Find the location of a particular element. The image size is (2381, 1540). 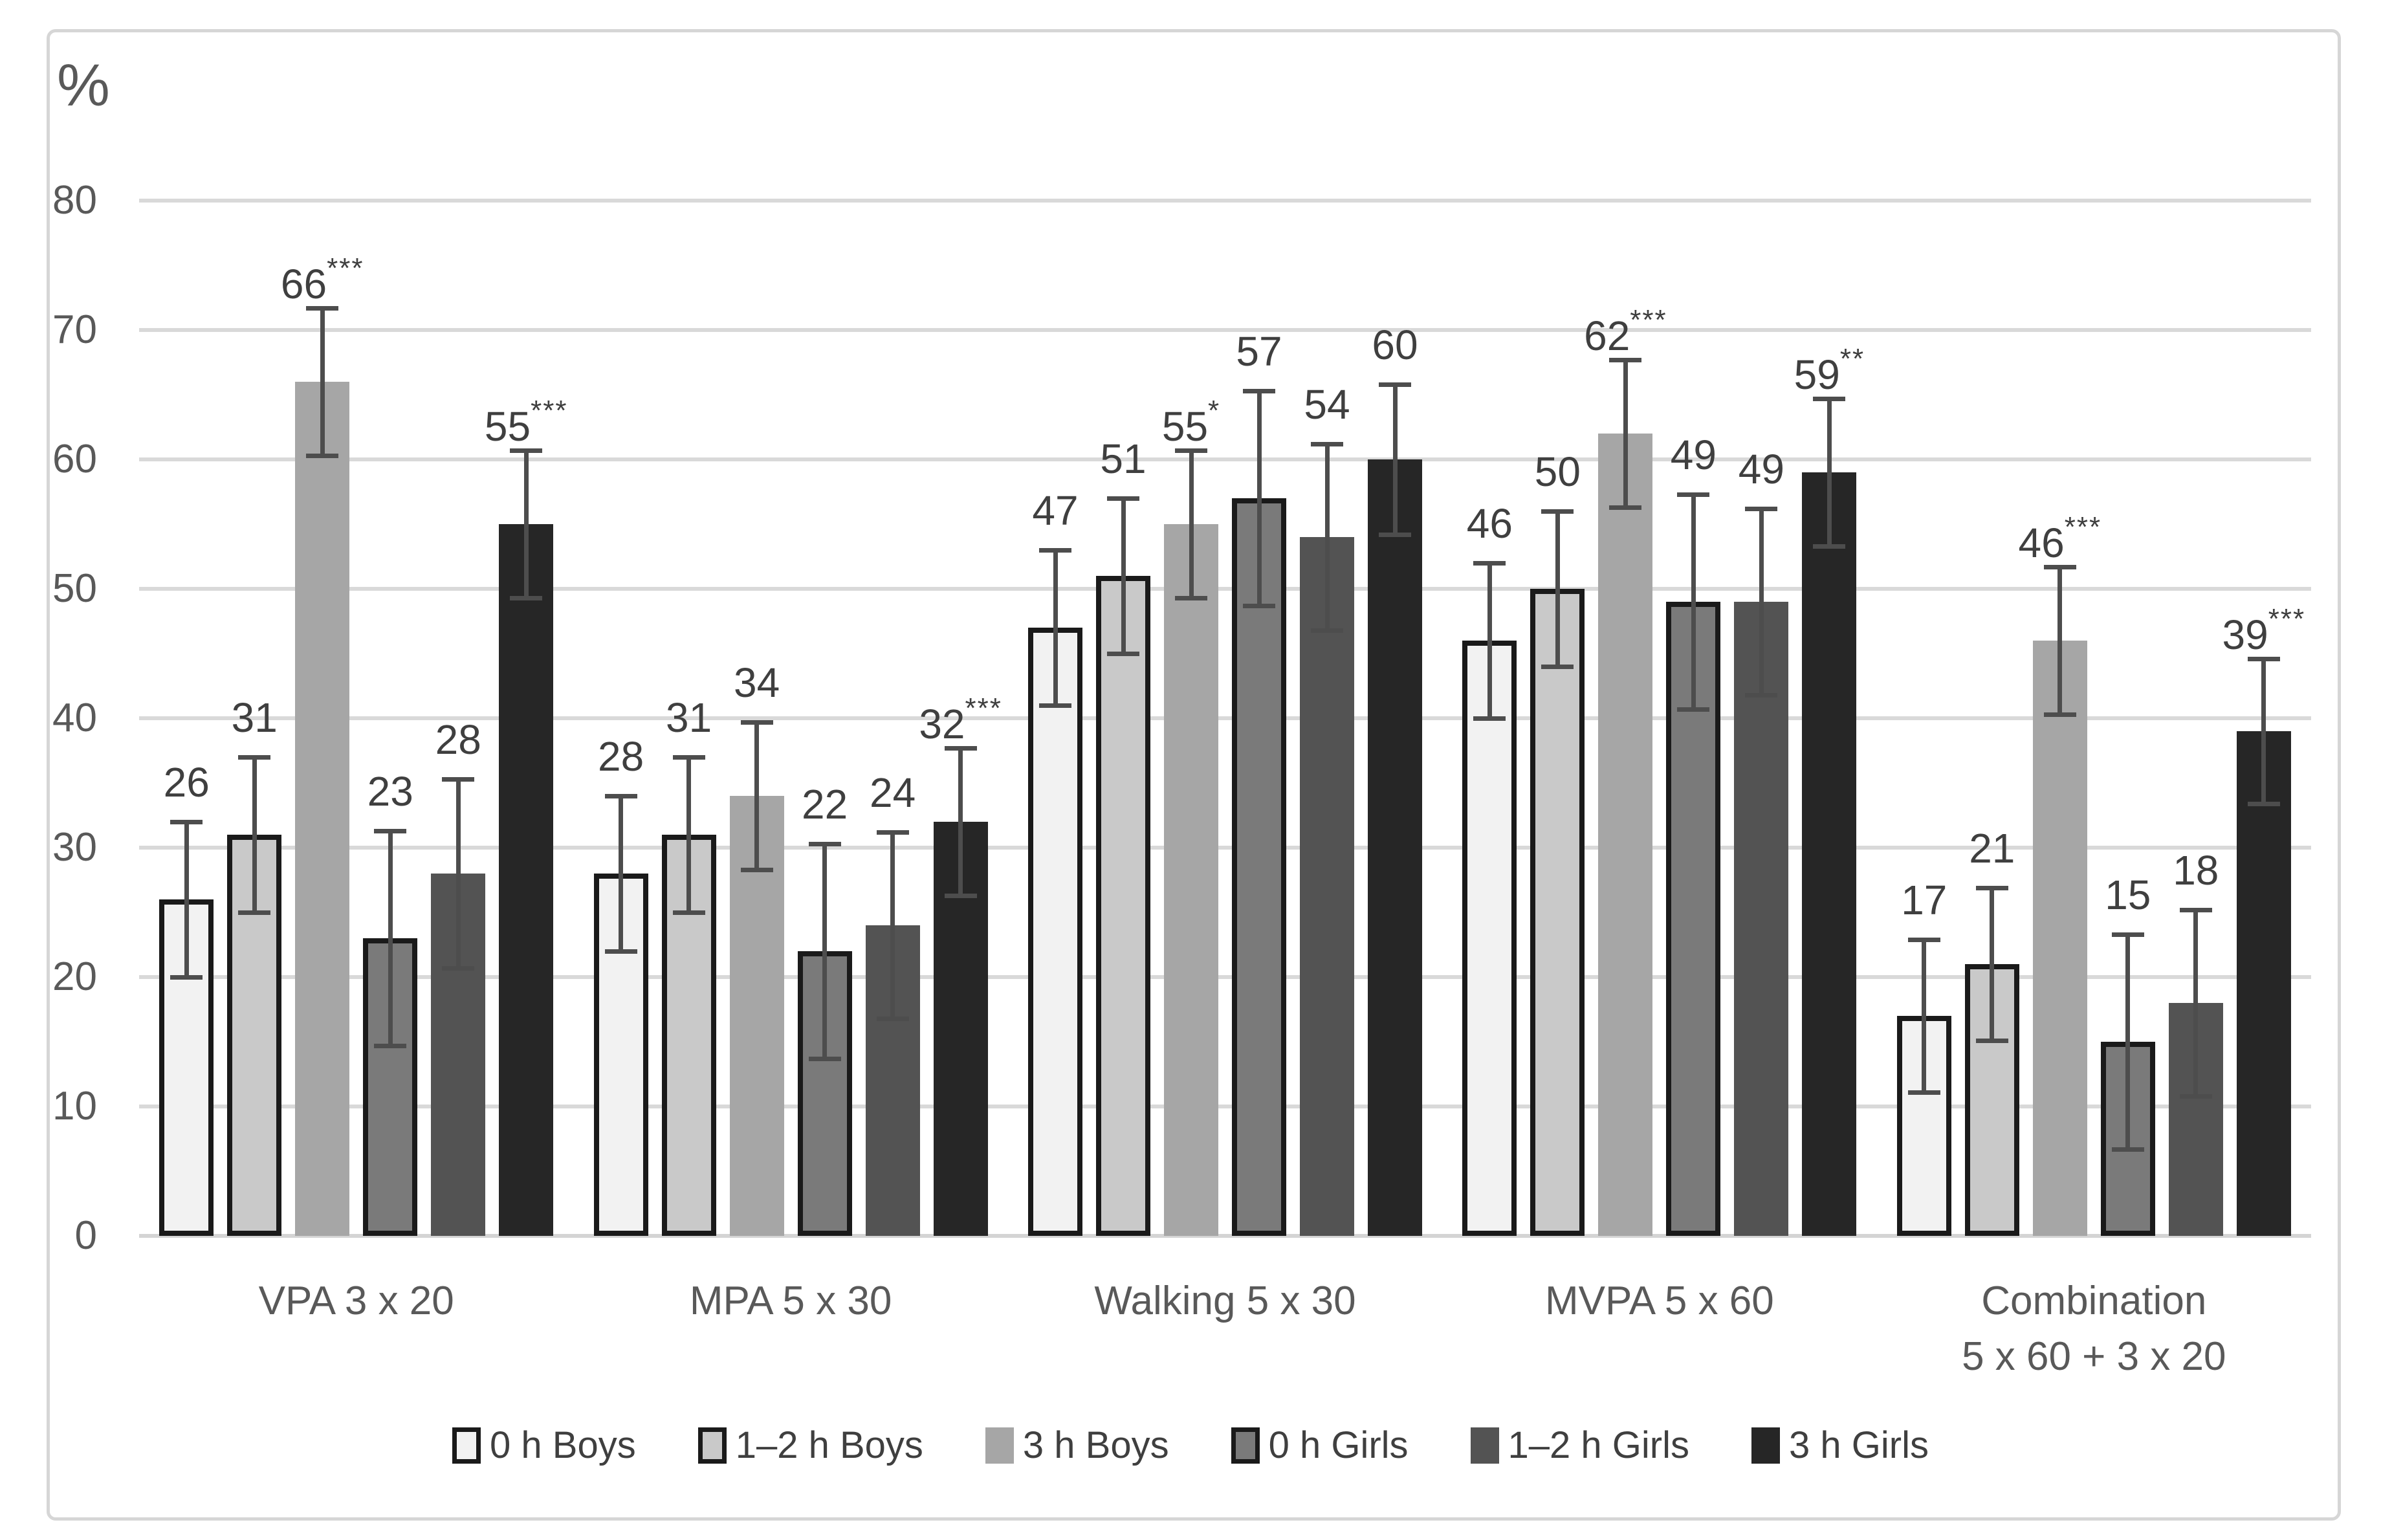

bar-value-label: 66*** is located at coordinates (322, 276).